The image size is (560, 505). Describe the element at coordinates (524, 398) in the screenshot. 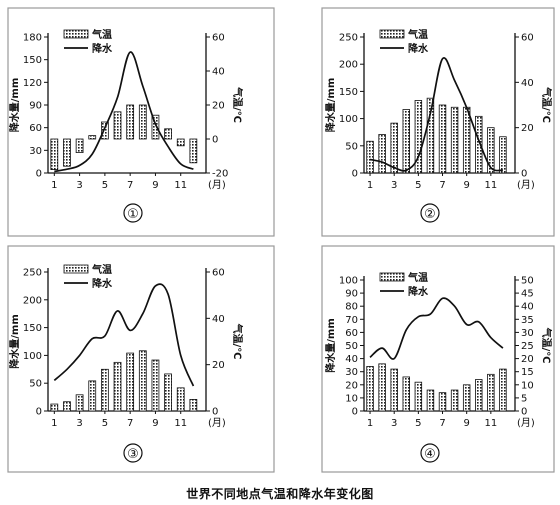

I see `right-tick-label: 5` at that location.